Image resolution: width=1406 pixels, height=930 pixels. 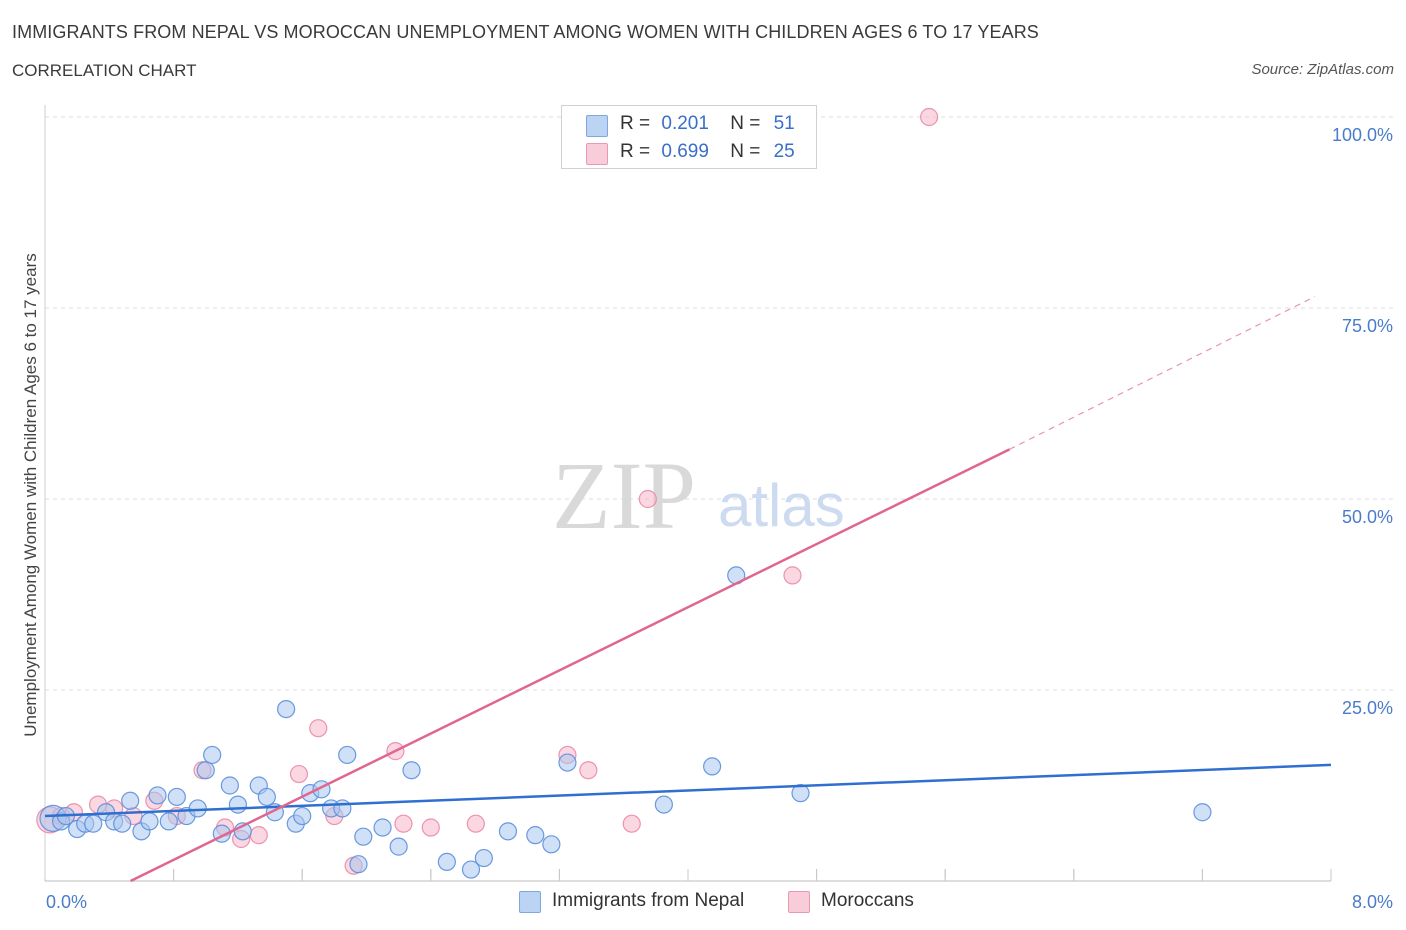 What do you see at coordinates (104, 70) in the screenshot?
I see `chart-subtitle: CORRELATION CHART` at bounding box center [104, 70].